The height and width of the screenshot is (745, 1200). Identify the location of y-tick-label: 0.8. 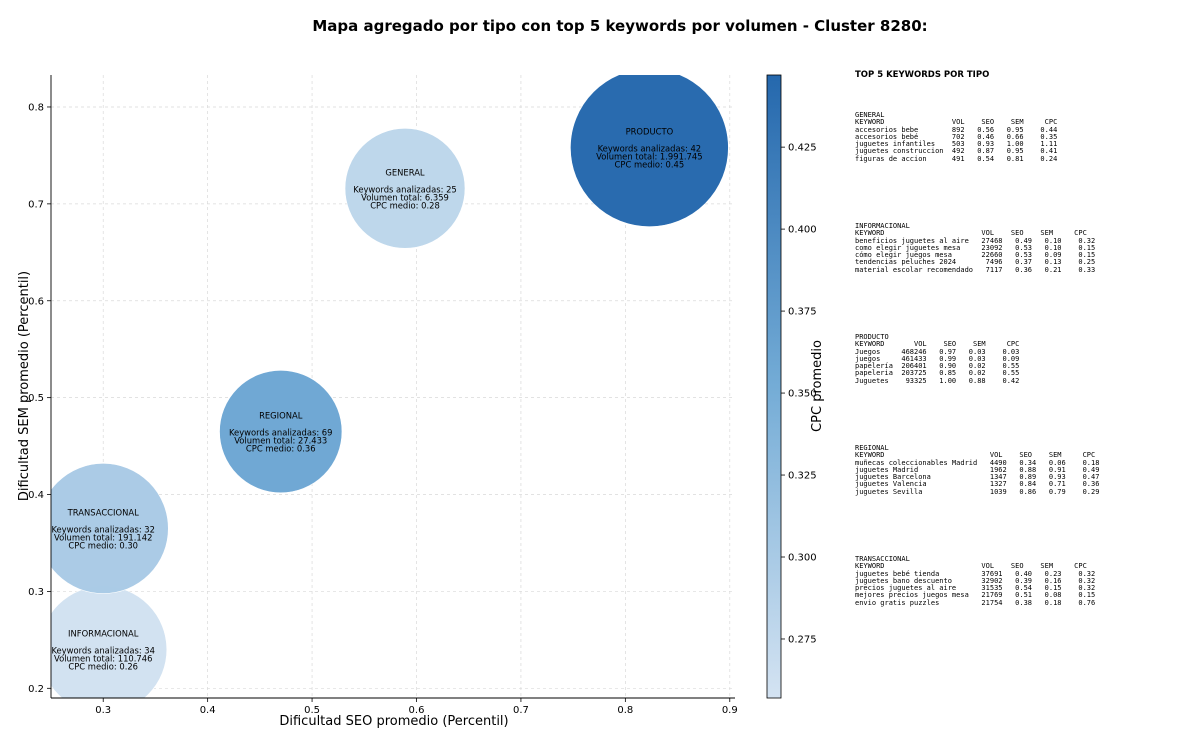
(36, 107).